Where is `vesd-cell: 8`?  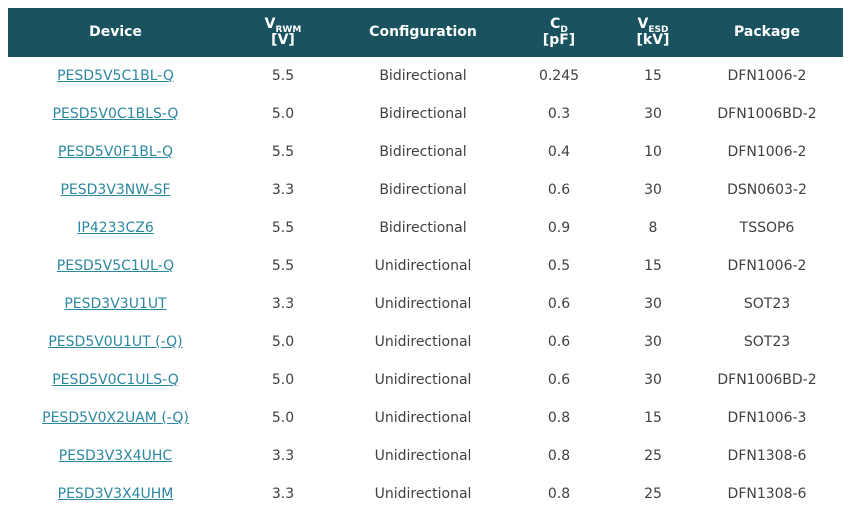 vesd-cell: 8 is located at coordinates (653, 228).